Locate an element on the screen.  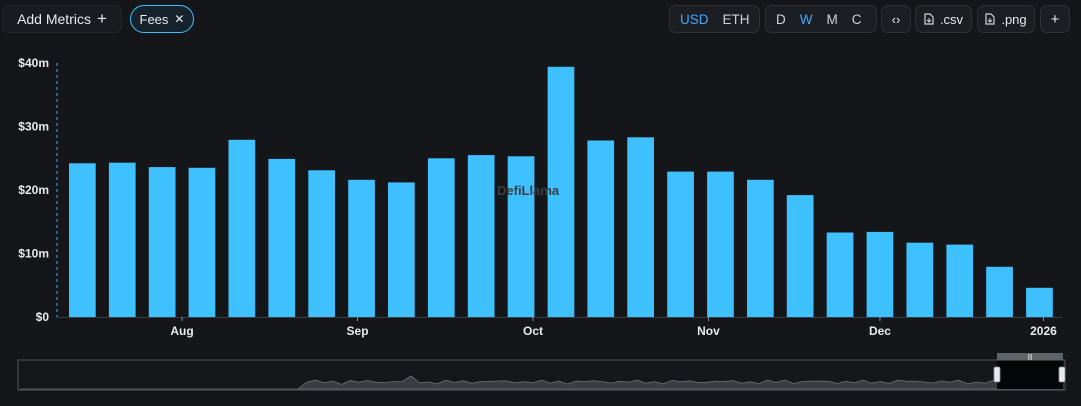
download-csv-button: .csv is located at coordinates (943, 19).